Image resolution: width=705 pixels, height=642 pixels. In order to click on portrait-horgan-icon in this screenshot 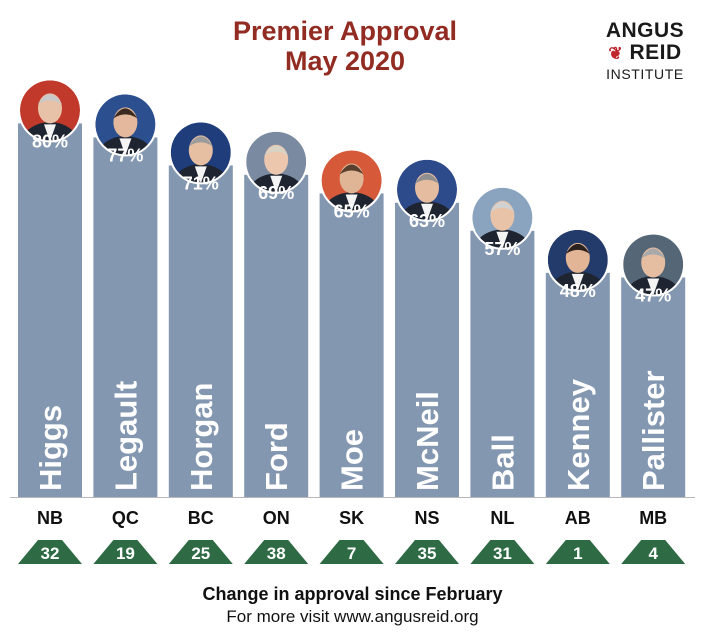, I will do `click(200, 152)`.